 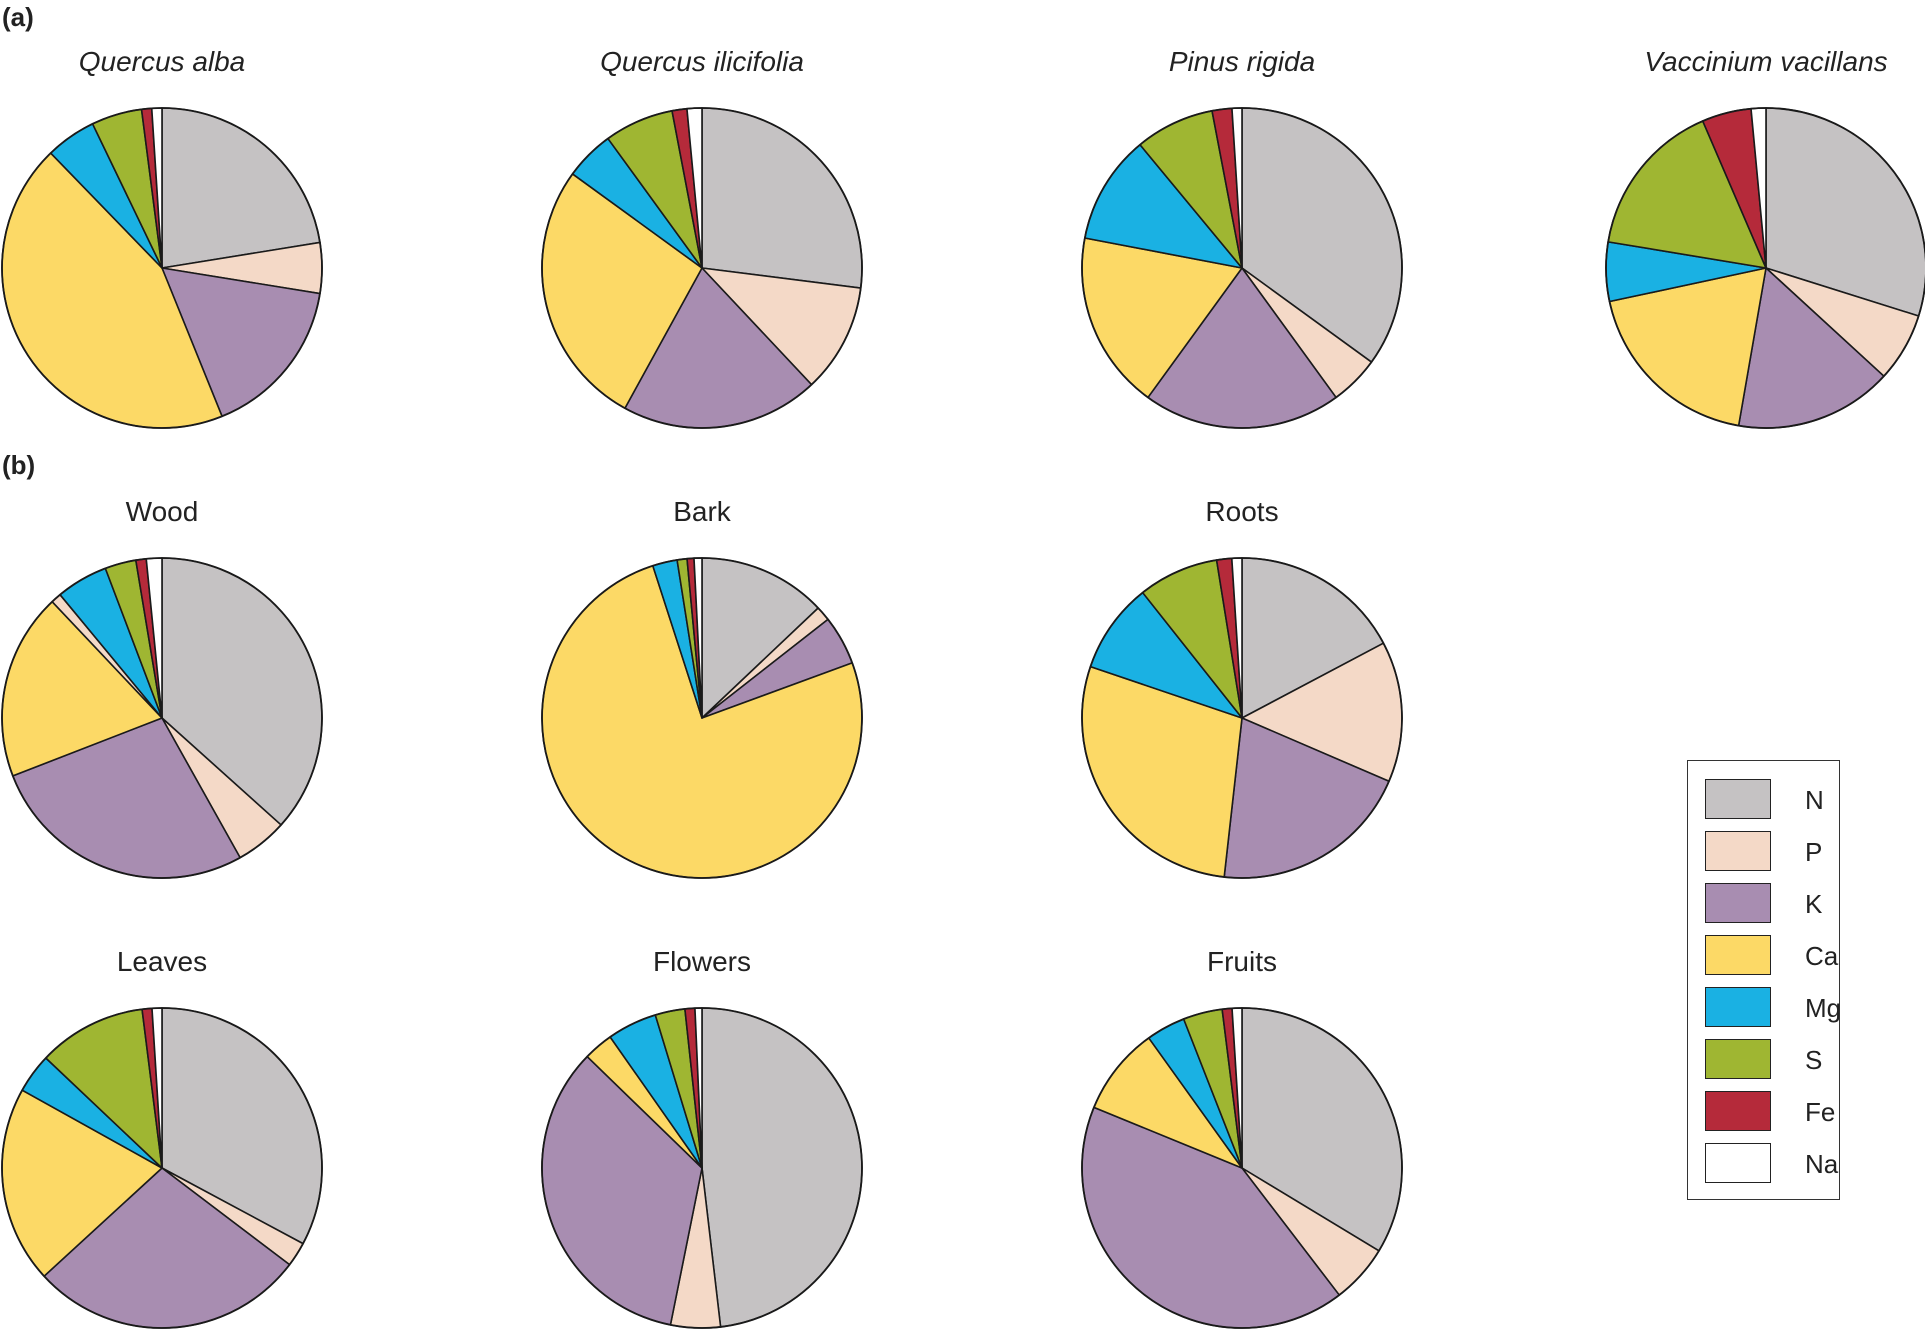 I want to click on legend-item-p: P, so click(x=1770, y=852).